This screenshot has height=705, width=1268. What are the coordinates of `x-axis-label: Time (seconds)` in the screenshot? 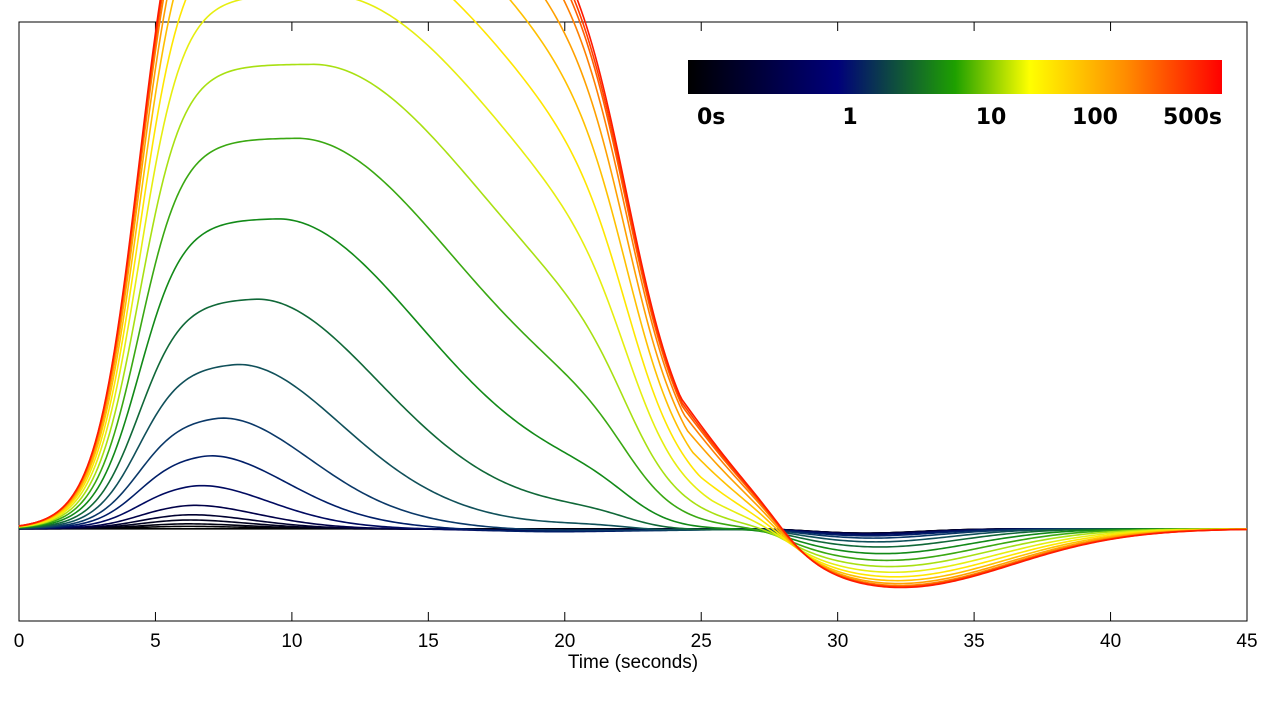 It's located at (633, 662).